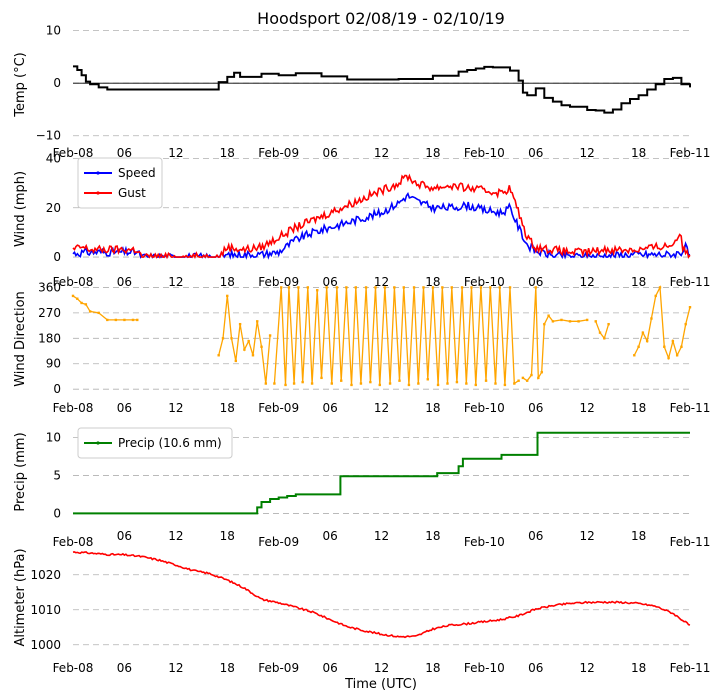 The image size is (722, 700). I want to click on legend-label: Precip (10.6 mm), so click(170, 443).